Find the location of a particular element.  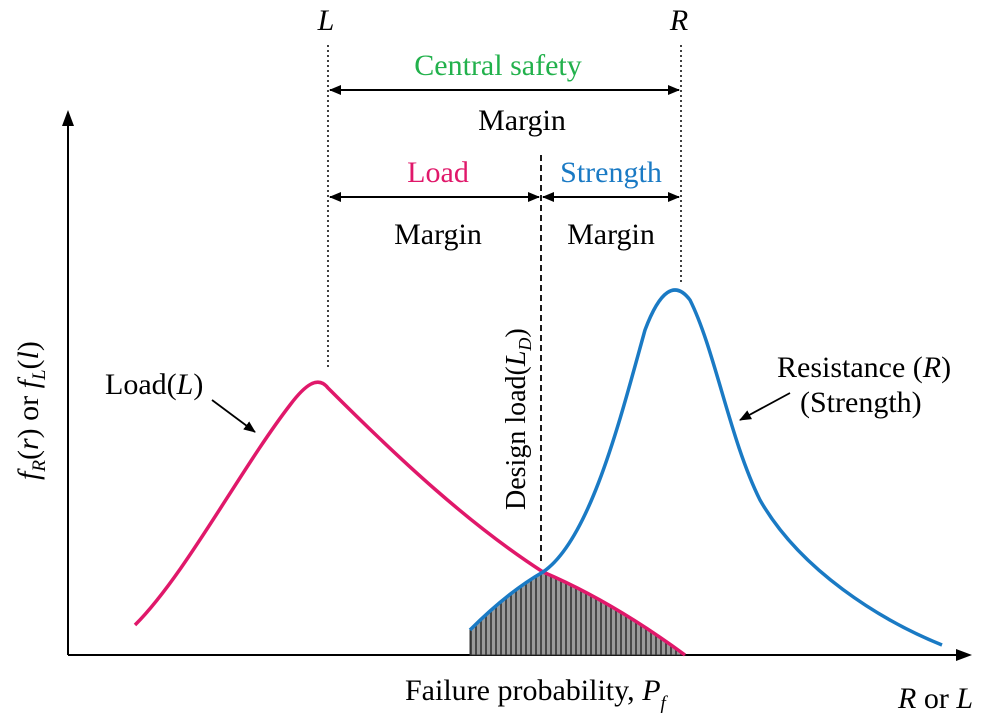

y-axis-label: fR(r) or fL(l) is located at coordinates (31, 410).